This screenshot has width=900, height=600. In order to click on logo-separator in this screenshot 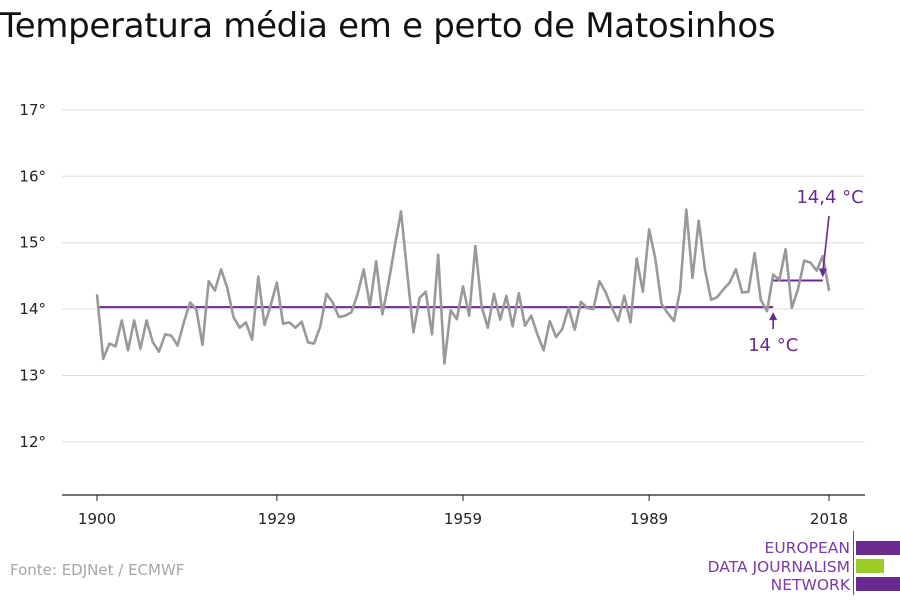, I will do `click(853, 563)`.